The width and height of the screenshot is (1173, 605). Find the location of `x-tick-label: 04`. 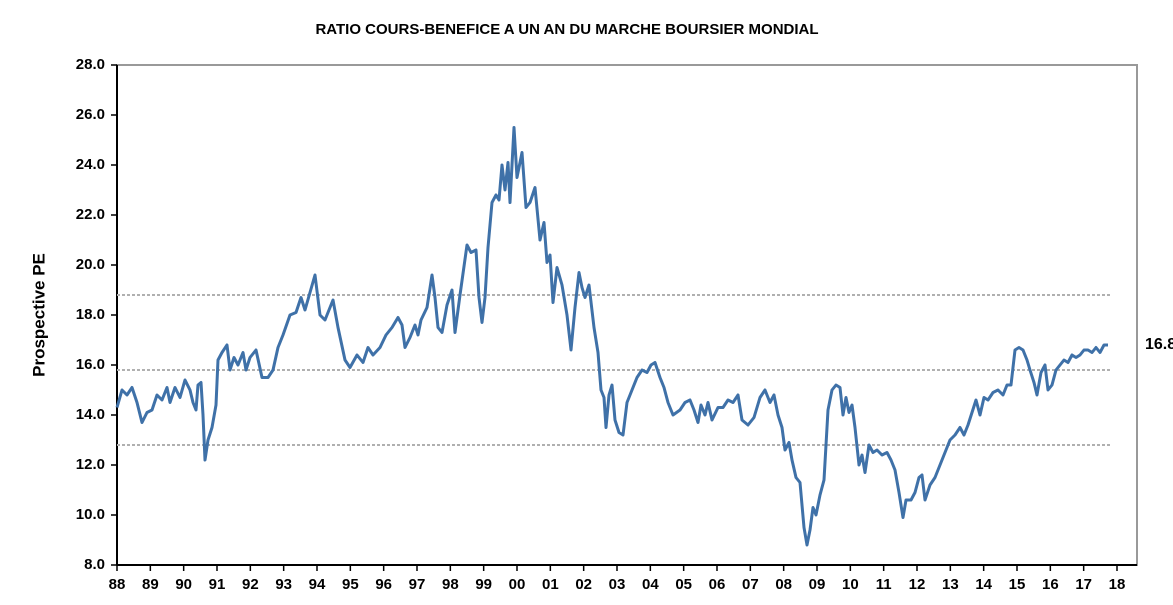

x-tick-label: 04 is located at coordinates (650, 584).